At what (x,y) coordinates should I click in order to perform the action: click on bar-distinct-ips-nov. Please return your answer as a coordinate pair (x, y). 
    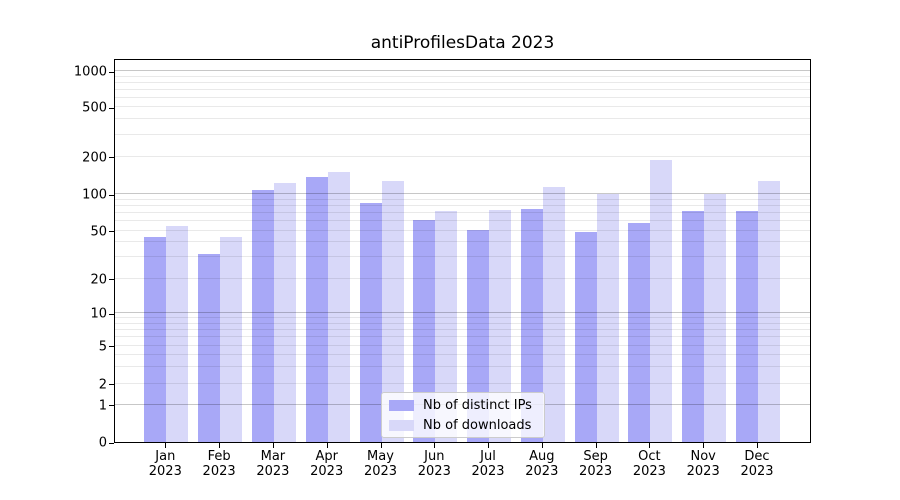
    Looking at the image, I should click on (693, 326).